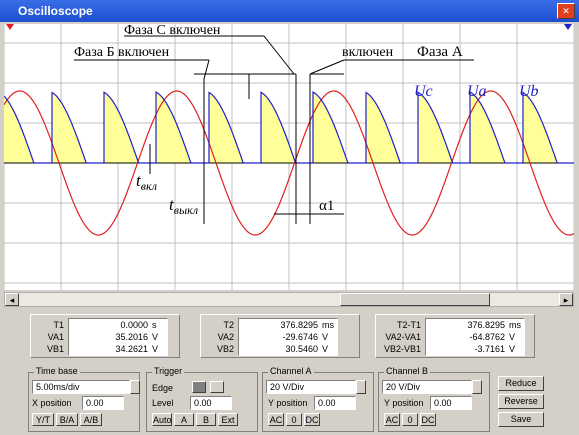 The width and height of the screenshot is (579, 435). What do you see at coordinates (55, 337) in the screenshot?
I see `readout-label: VA1` at bounding box center [55, 337].